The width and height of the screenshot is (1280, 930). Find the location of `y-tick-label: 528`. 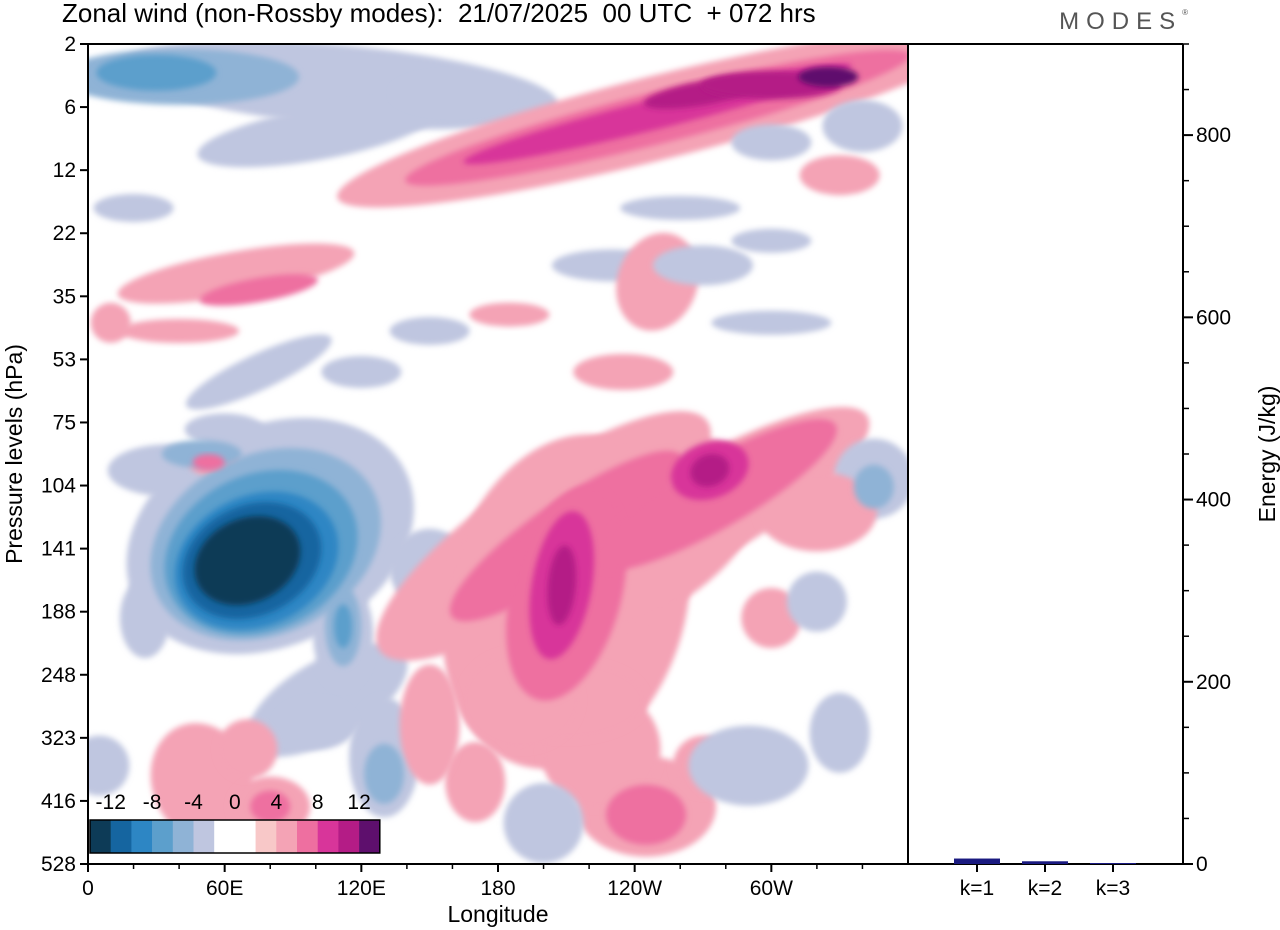

y-tick-label: 528 is located at coordinates (58, 864).